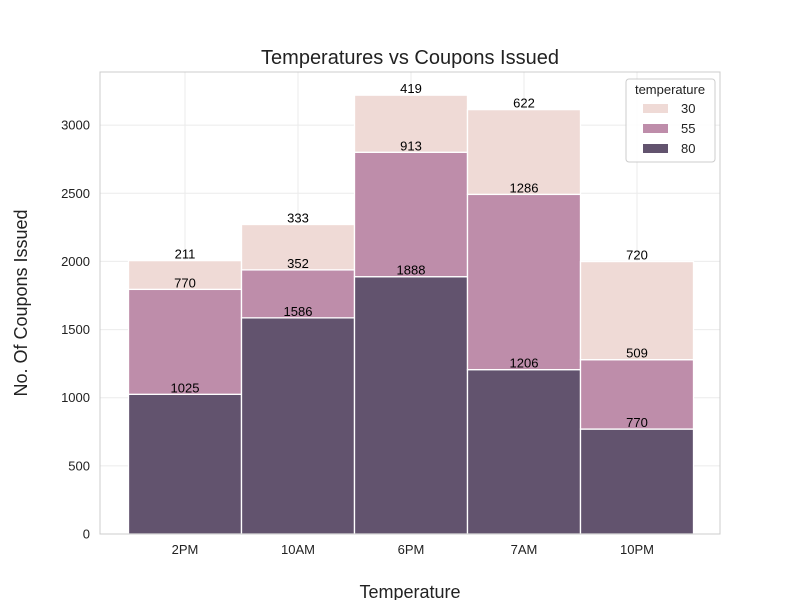 This screenshot has height=600, width=800. Describe the element at coordinates (75, 397) in the screenshot. I see `y-tick-label: 1000` at that location.